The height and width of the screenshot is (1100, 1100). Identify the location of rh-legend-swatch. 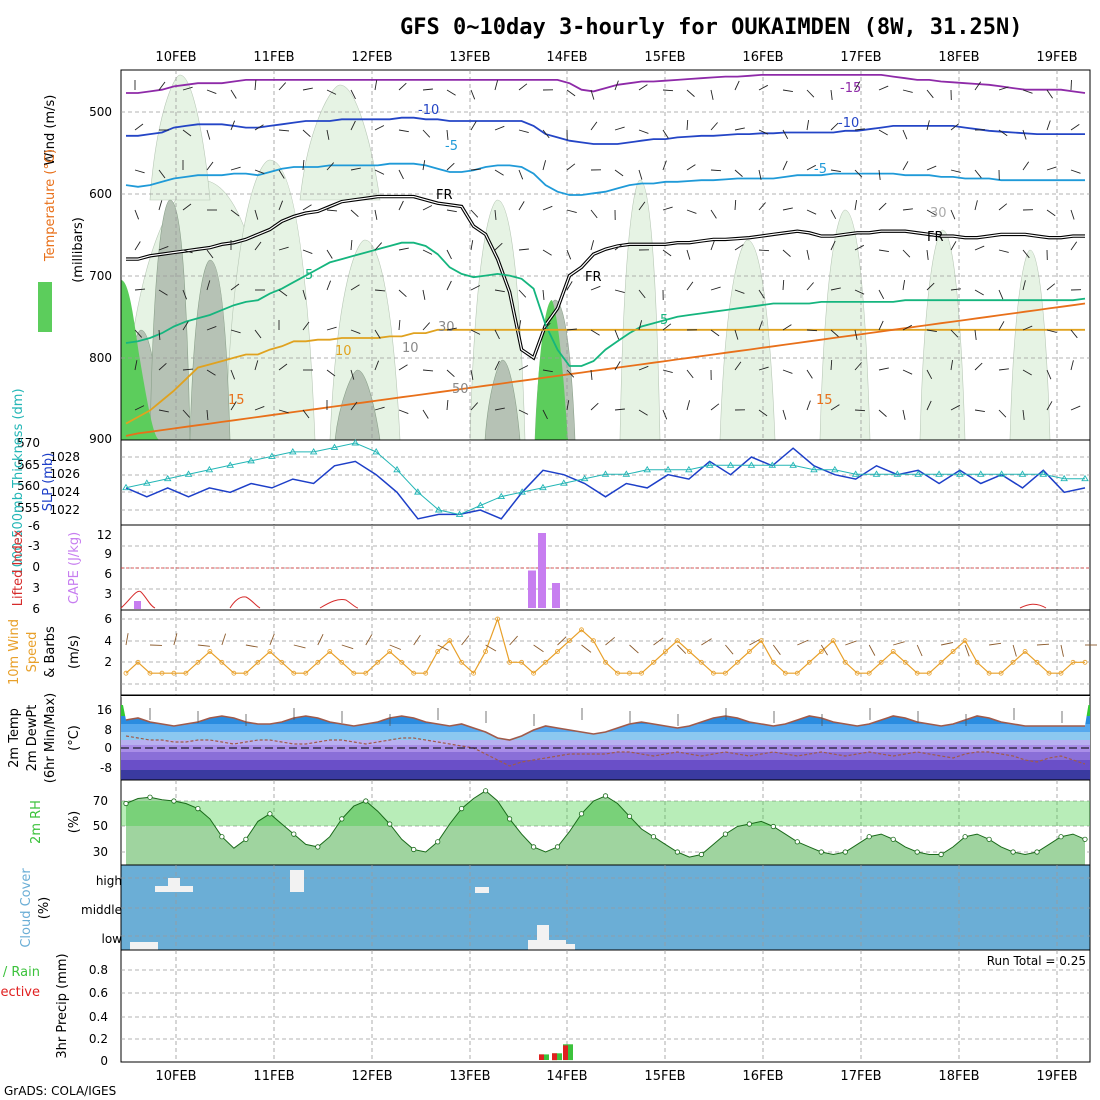
(45, 307).